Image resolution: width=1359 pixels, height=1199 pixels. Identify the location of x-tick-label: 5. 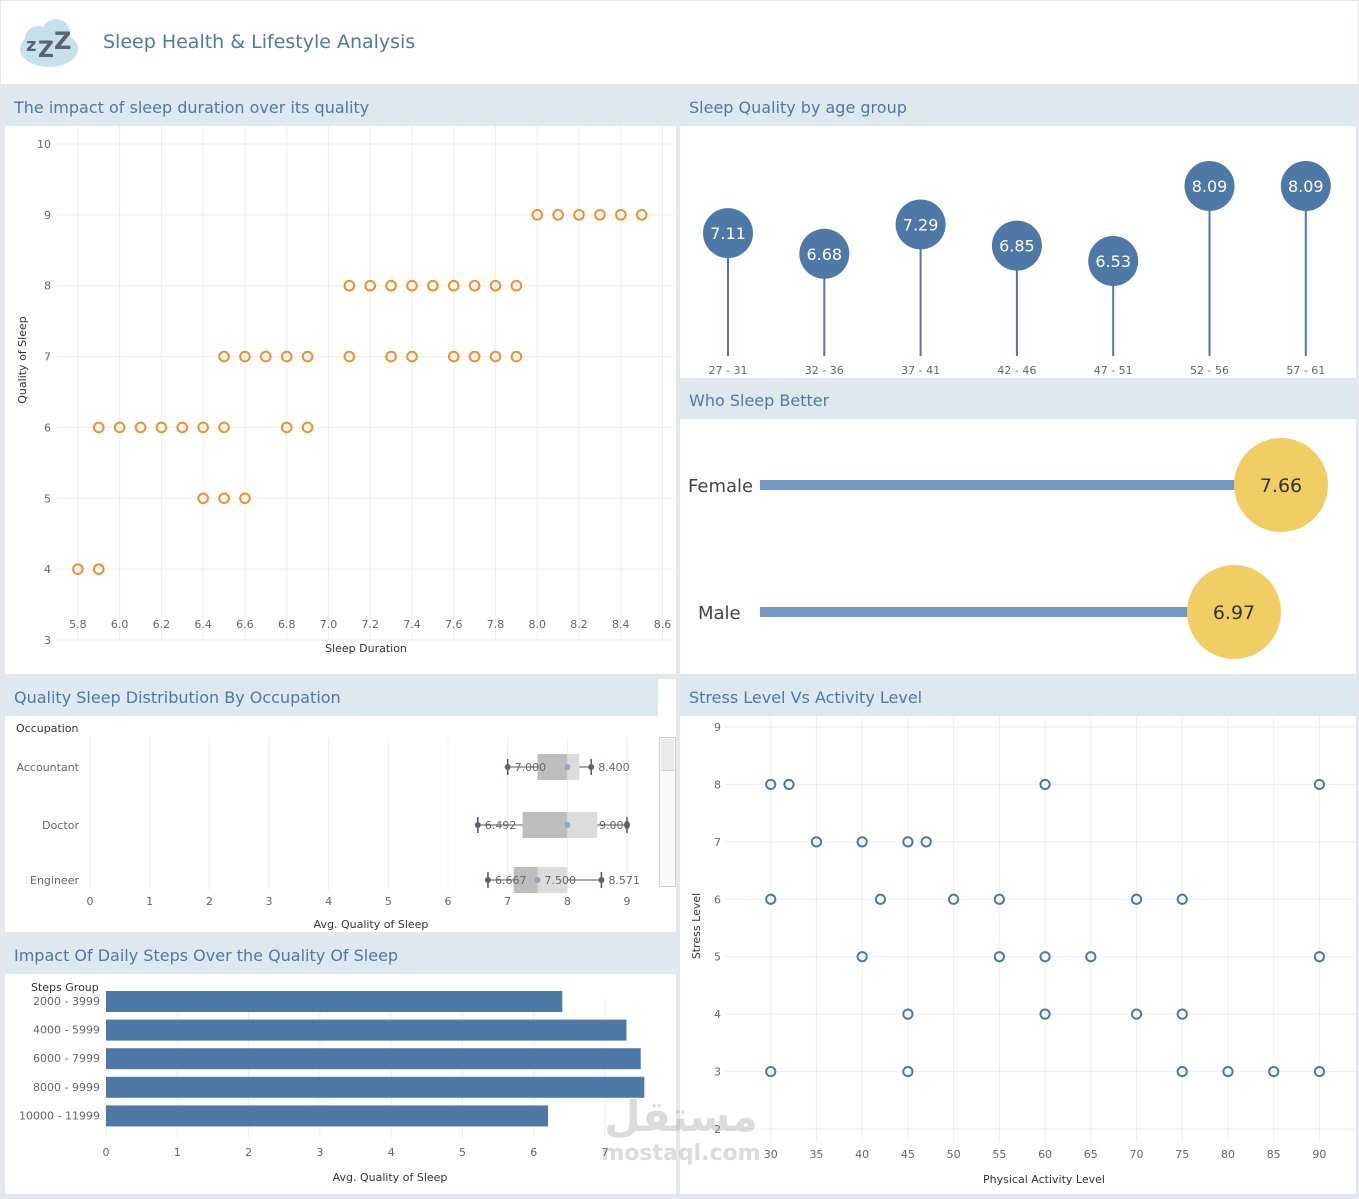
(388, 901).